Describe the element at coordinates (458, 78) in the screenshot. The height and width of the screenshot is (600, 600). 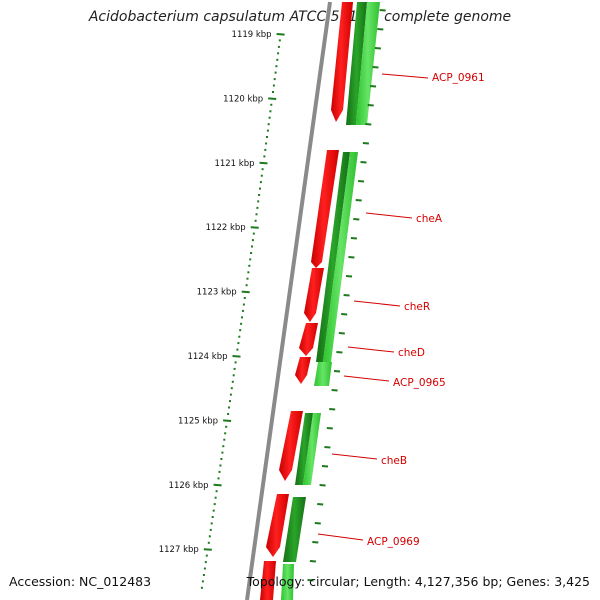
I see `gene-label-acp-0961: ACP_0961` at that location.